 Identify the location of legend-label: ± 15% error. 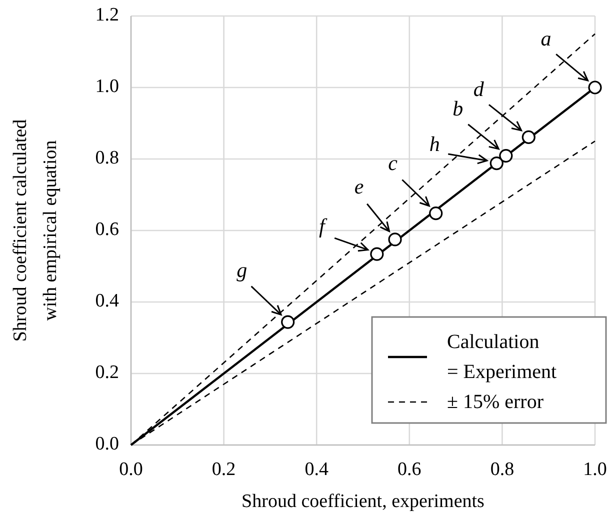
(495, 401).